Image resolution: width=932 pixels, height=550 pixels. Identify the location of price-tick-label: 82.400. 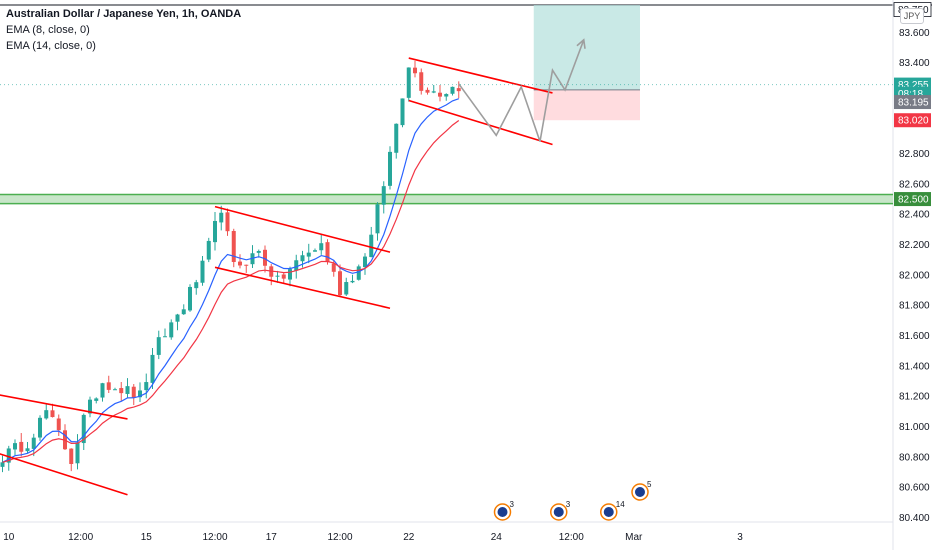
(914, 215).